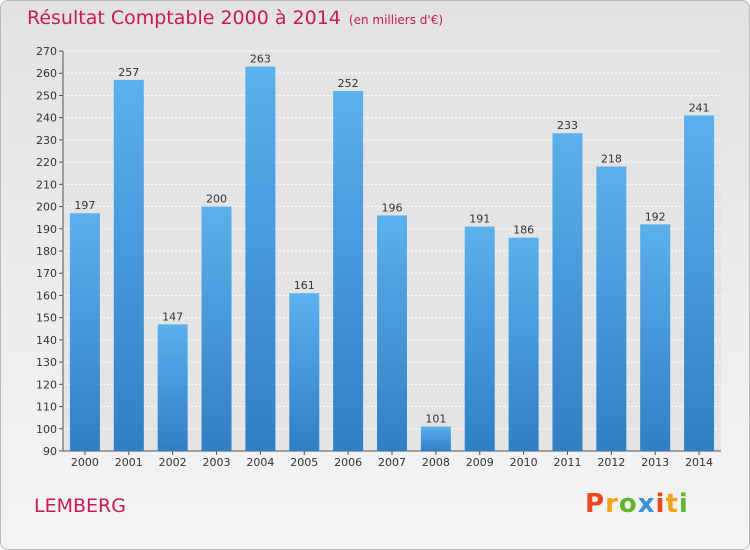 This screenshot has width=750, height=550. What do you see at coordinates (611, 309) in the screenshot?
I see `bar-2012` at bounding box center [611, 309].